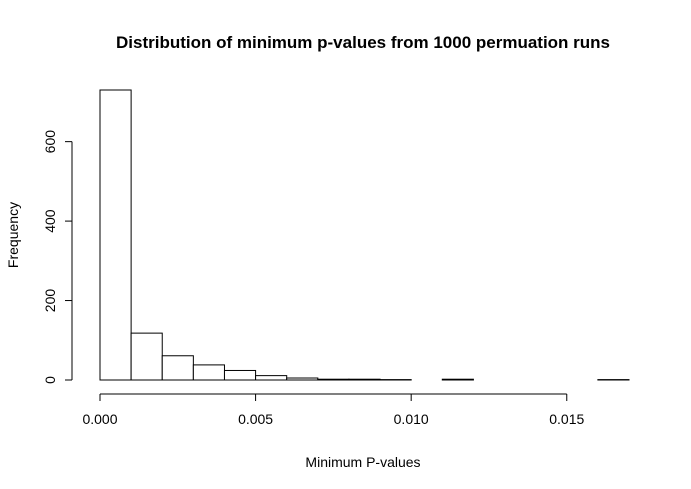  What do you see at coordinates (255, 419) in the screenshot?
I see `x-tick-label-1: 0.005` at bounding box center [255, 419].